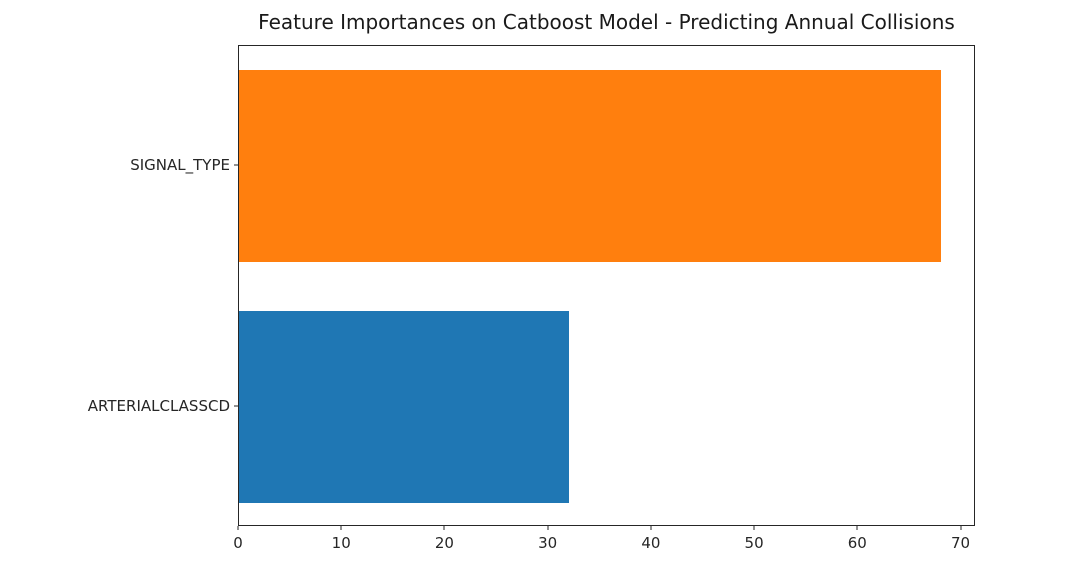  What do you see at coordinates (404, 406) in the screenshot?
I see `bar-arterialclasscd` at bounding box center [404, 406].